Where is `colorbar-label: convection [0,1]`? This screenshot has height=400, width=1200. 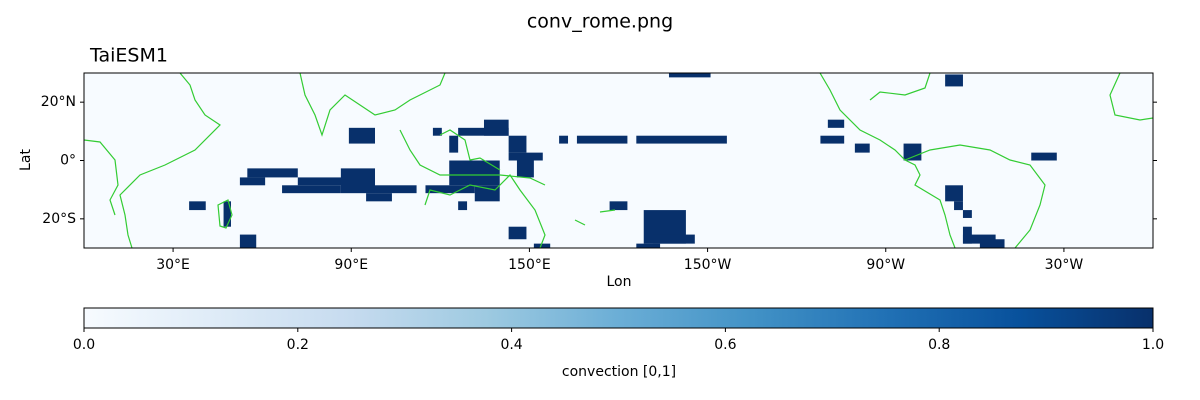
colorbar-label: convection [0,1] is located at coordinates (619, 372).